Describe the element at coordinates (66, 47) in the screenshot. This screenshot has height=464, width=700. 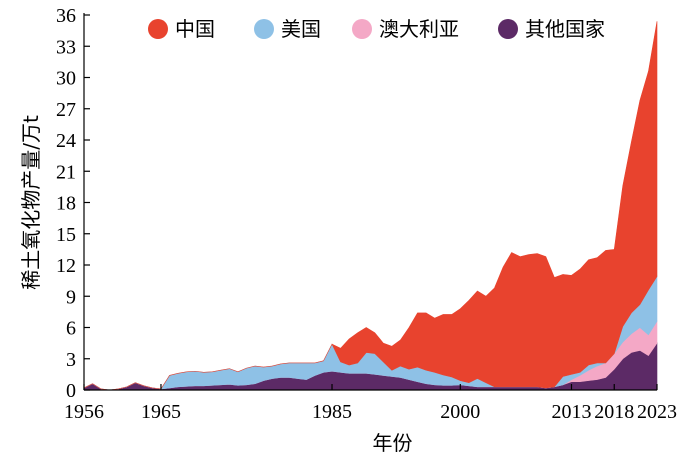
I see `y-tick-label-33: 33` at that location.